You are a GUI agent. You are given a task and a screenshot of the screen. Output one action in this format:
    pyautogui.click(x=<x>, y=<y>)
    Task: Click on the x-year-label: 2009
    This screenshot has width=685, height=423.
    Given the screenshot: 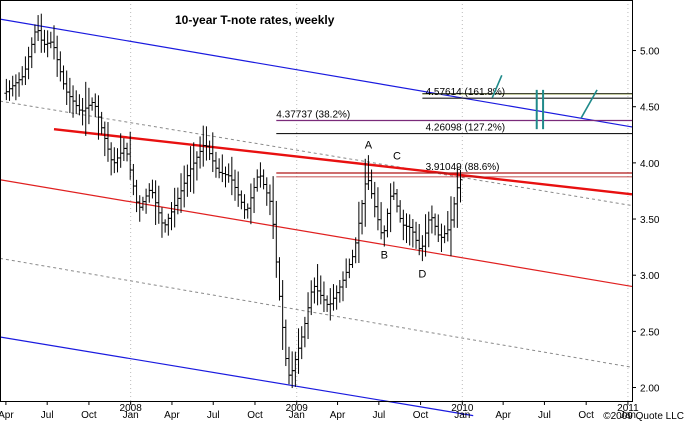 What is the action you would take?
    pyautogui.click(x=297, y=408)
    